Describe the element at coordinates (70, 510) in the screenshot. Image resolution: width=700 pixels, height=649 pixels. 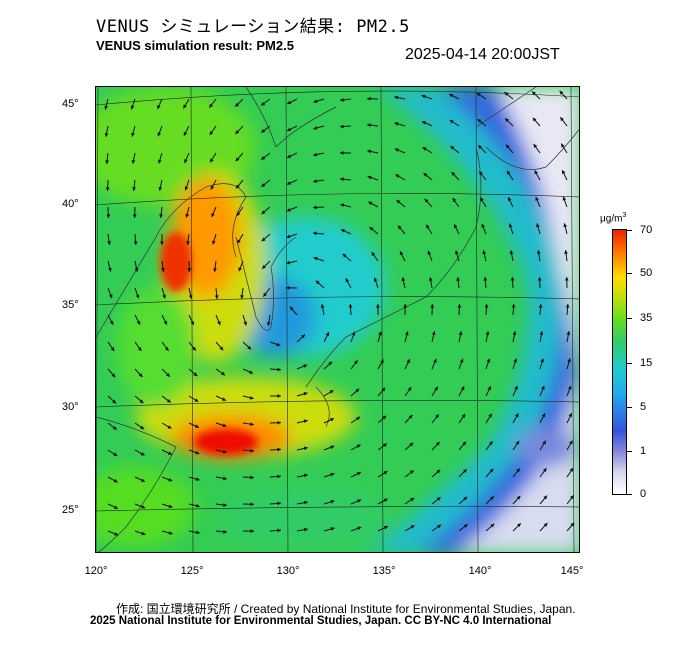
I see `lat-label-25: 25°` at that location.